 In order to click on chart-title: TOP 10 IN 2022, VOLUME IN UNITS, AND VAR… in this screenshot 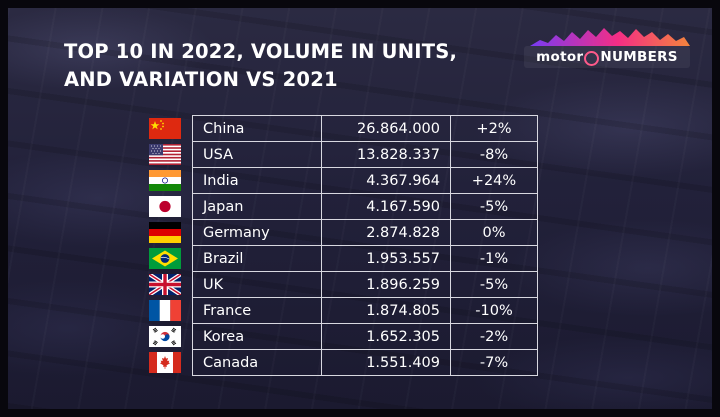, I will do `click(299, 66)`.